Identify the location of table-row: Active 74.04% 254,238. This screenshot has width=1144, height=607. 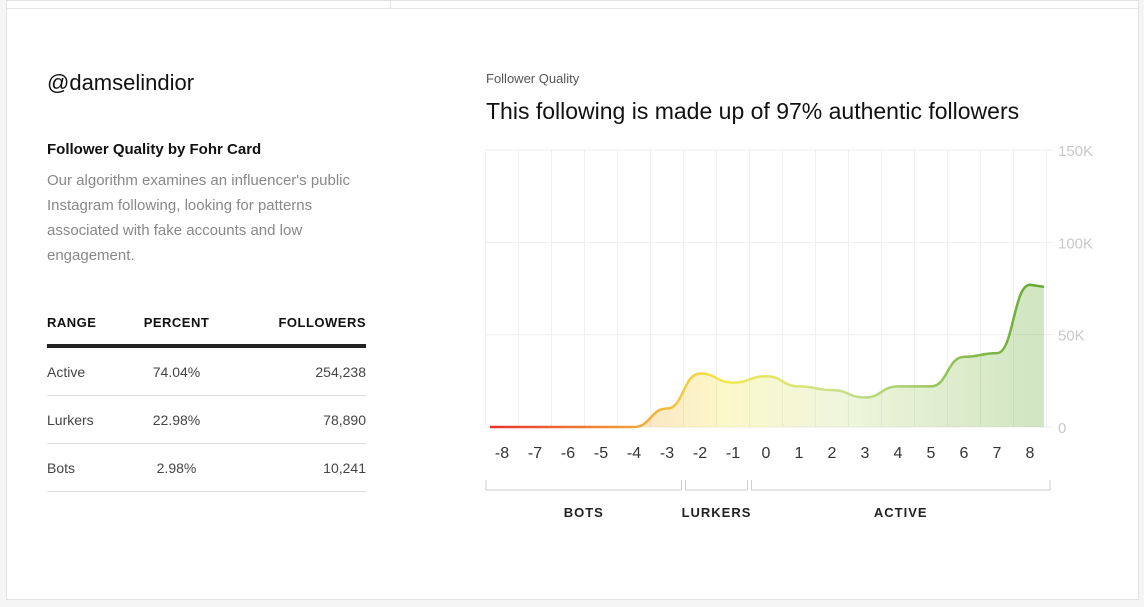
(206, 371).